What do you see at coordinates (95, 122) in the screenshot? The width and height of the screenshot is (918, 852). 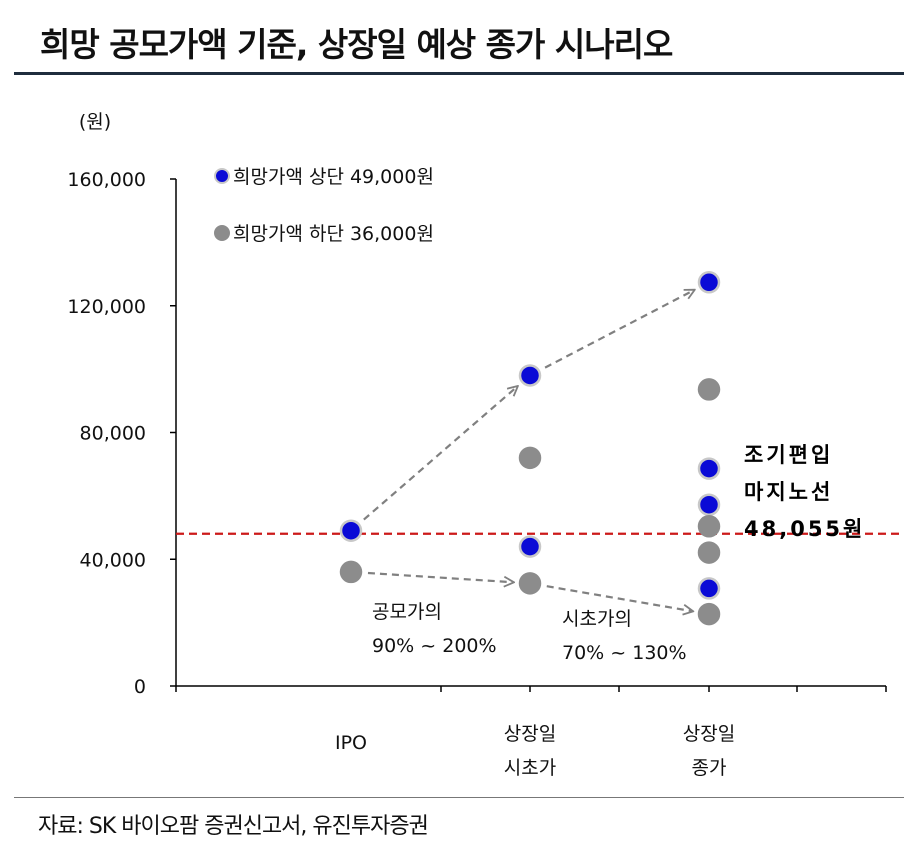 I see `y-axis-label: (원)` at bounding box center [95, 122].